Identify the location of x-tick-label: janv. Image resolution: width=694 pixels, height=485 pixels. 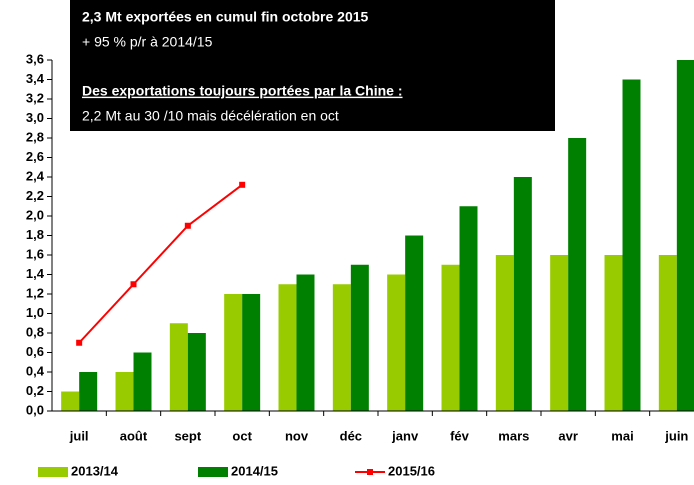
(405, 435).